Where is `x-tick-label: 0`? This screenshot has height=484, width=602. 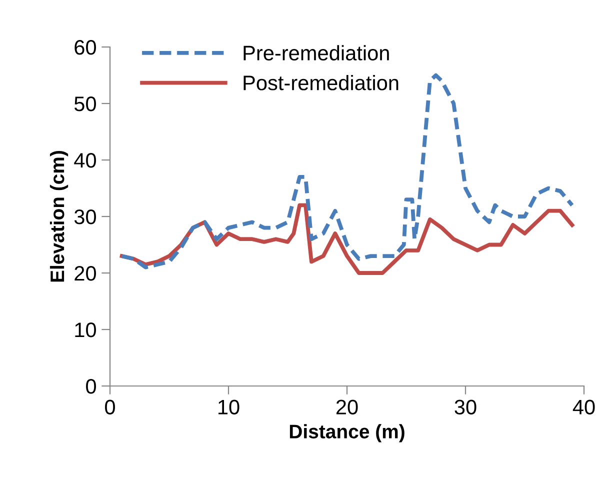 x-tick-label: 0 is located at coordinates (110, 407).